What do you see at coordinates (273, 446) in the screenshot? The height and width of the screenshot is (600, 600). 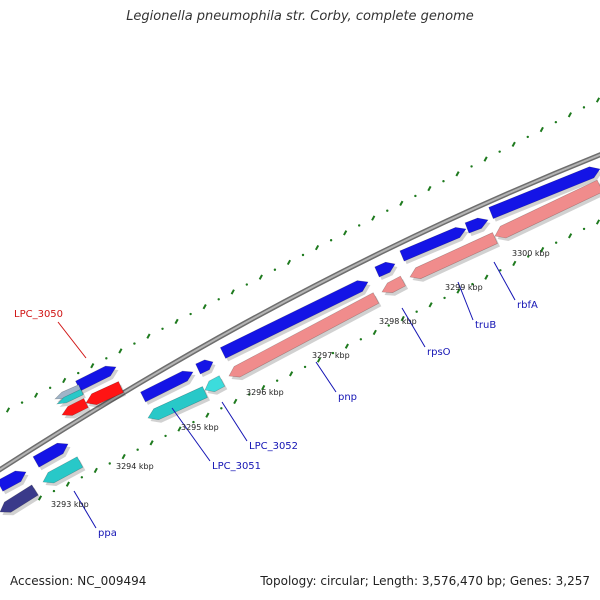 I see `gene-label: LPC_3052` at bounding box center [273, 446].